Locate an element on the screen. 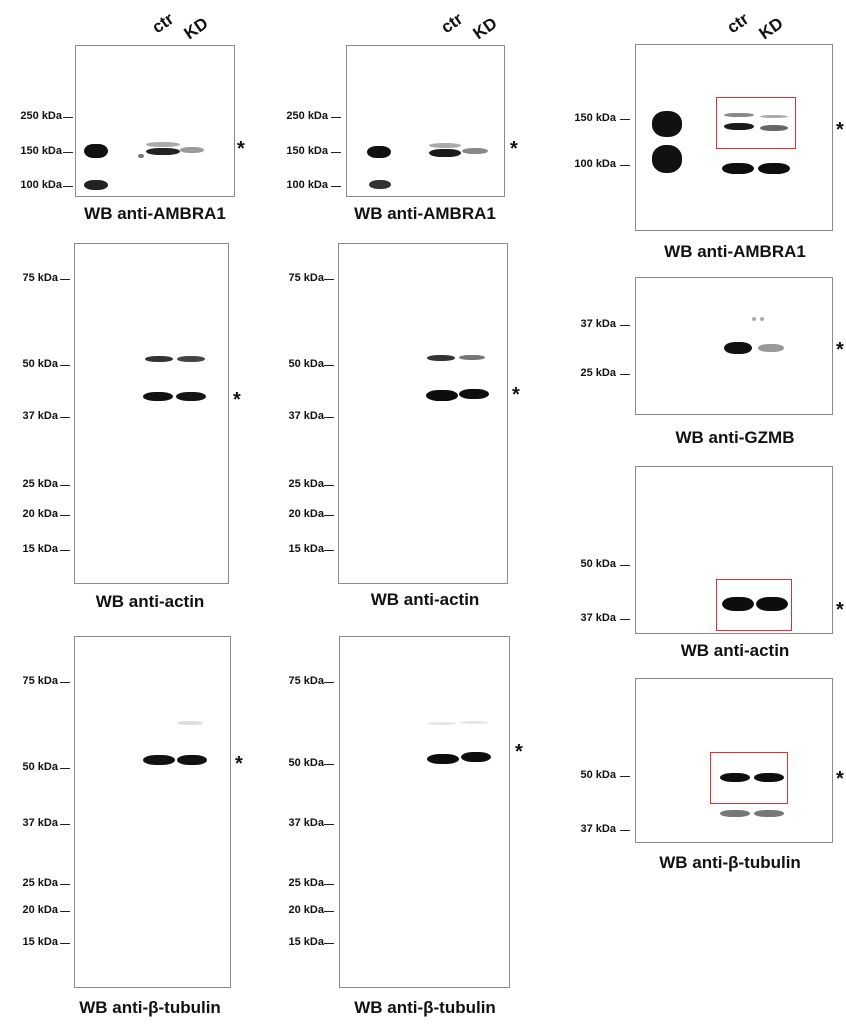  blot-caption: WB anti-GZMB is located at coordinates (735, 437).